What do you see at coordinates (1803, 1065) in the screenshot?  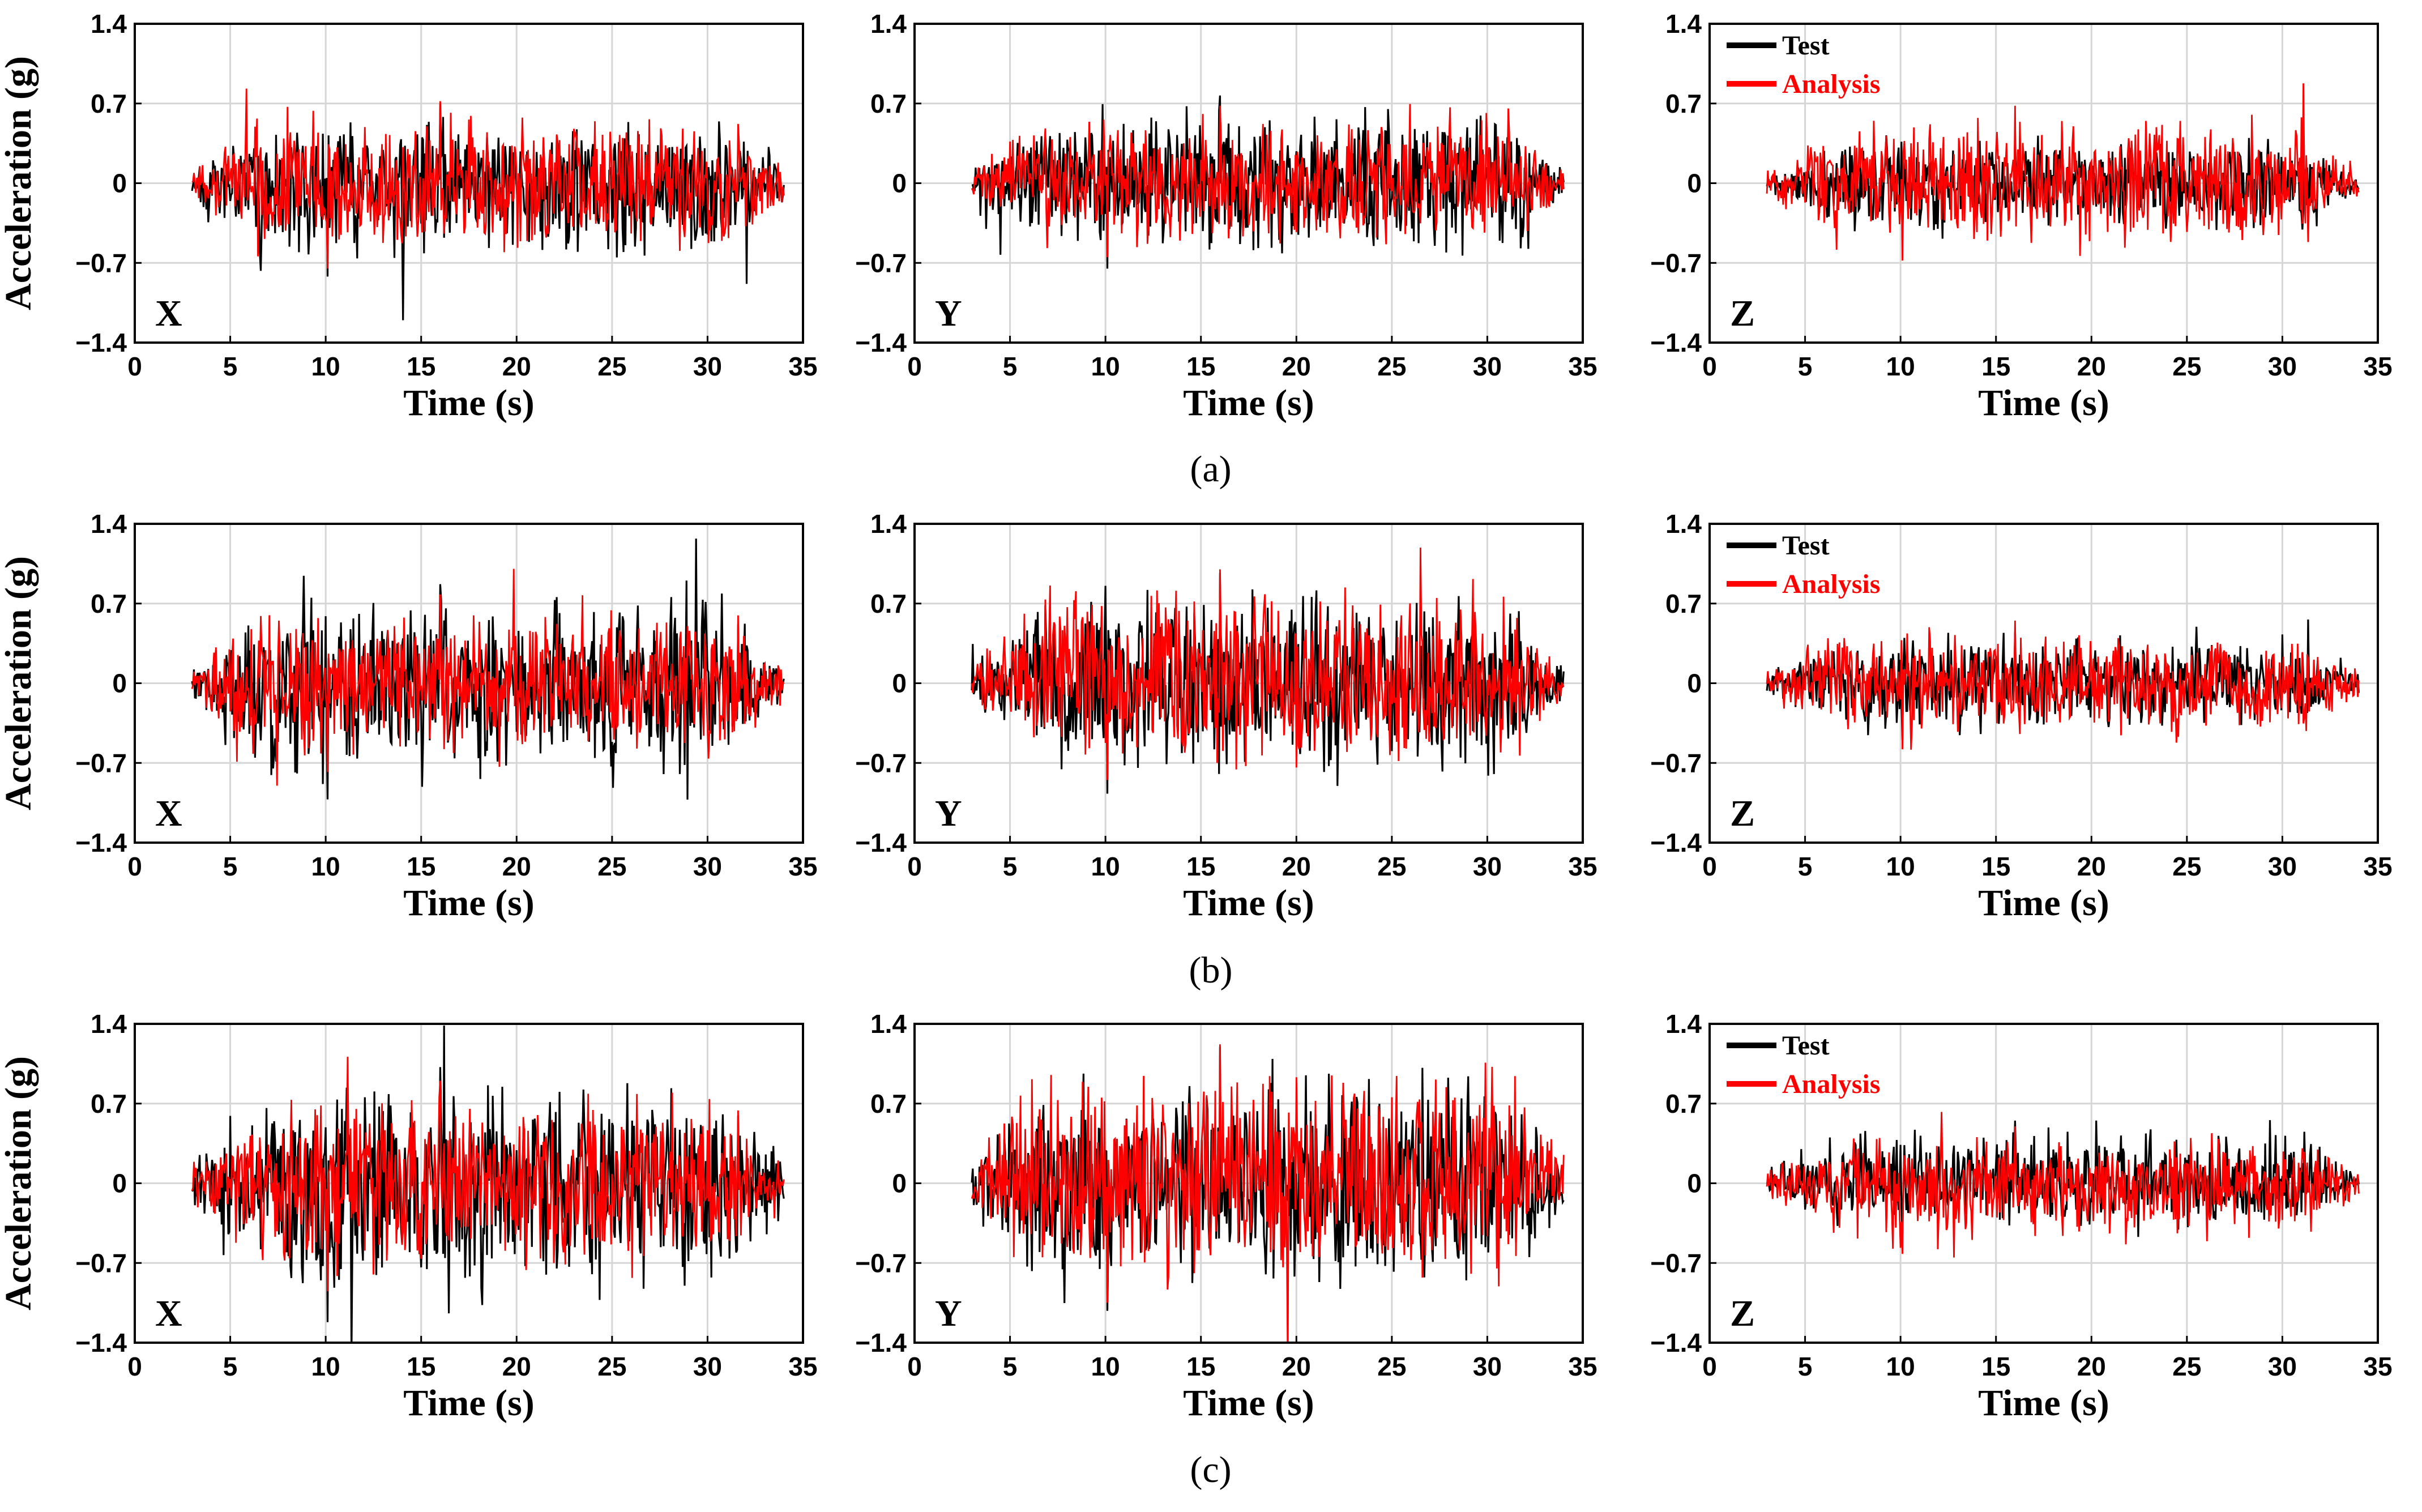 I see `legend: Test Analysis` at bounding box center [1803, 1065].